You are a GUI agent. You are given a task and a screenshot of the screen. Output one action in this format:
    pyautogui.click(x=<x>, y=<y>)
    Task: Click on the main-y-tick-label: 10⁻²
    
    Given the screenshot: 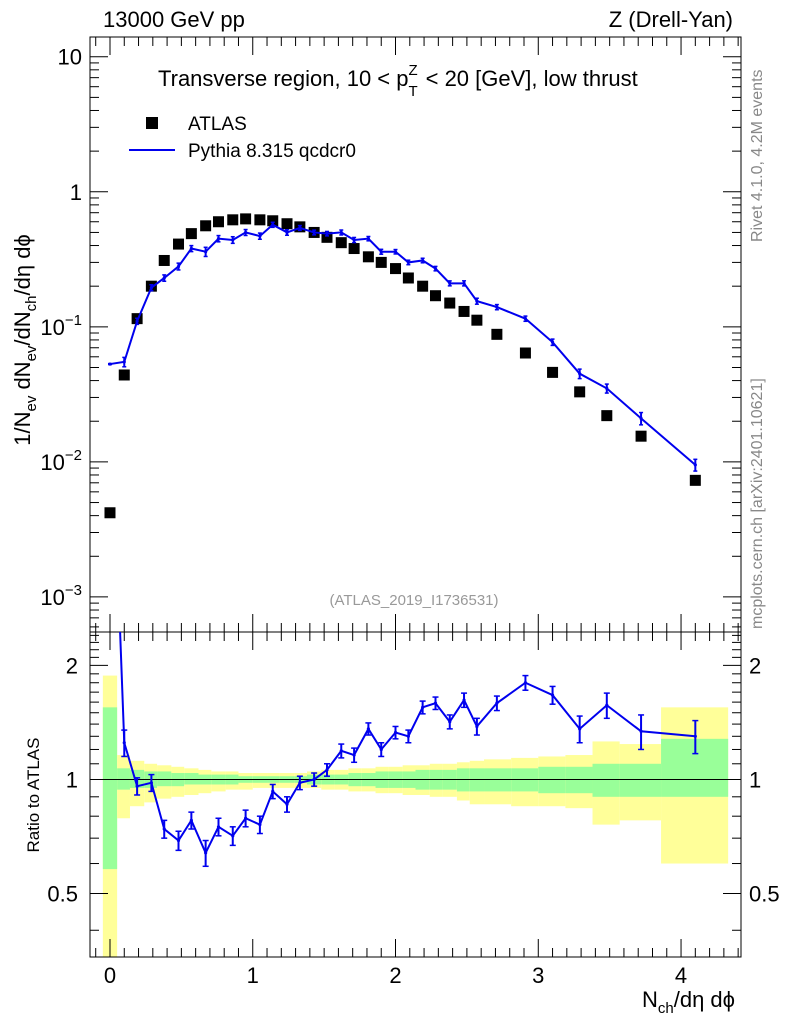 What is the action you would take?
    pyautogui.click(x=61, y=461)
    